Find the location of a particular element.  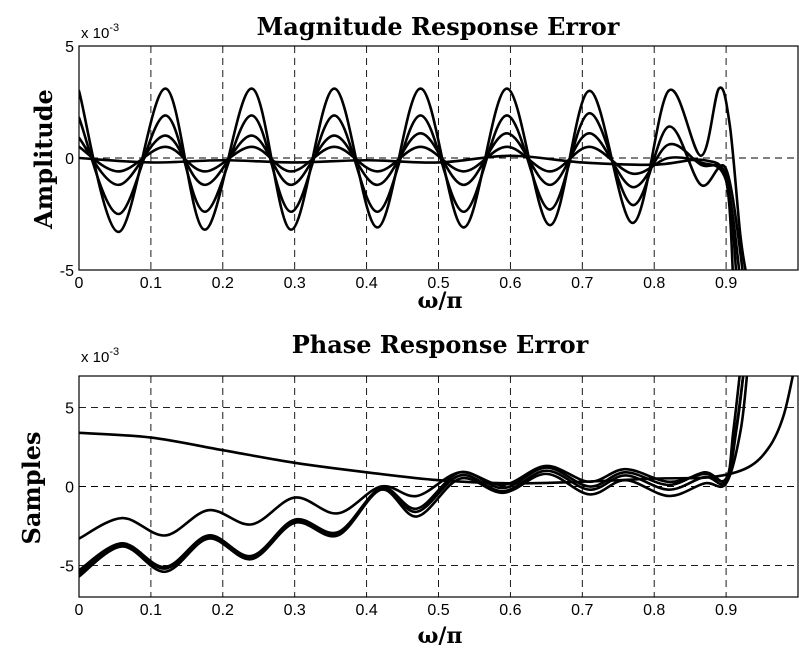

magnitude-x-tick-label: 0.4 is located at coordinates (366, 283).